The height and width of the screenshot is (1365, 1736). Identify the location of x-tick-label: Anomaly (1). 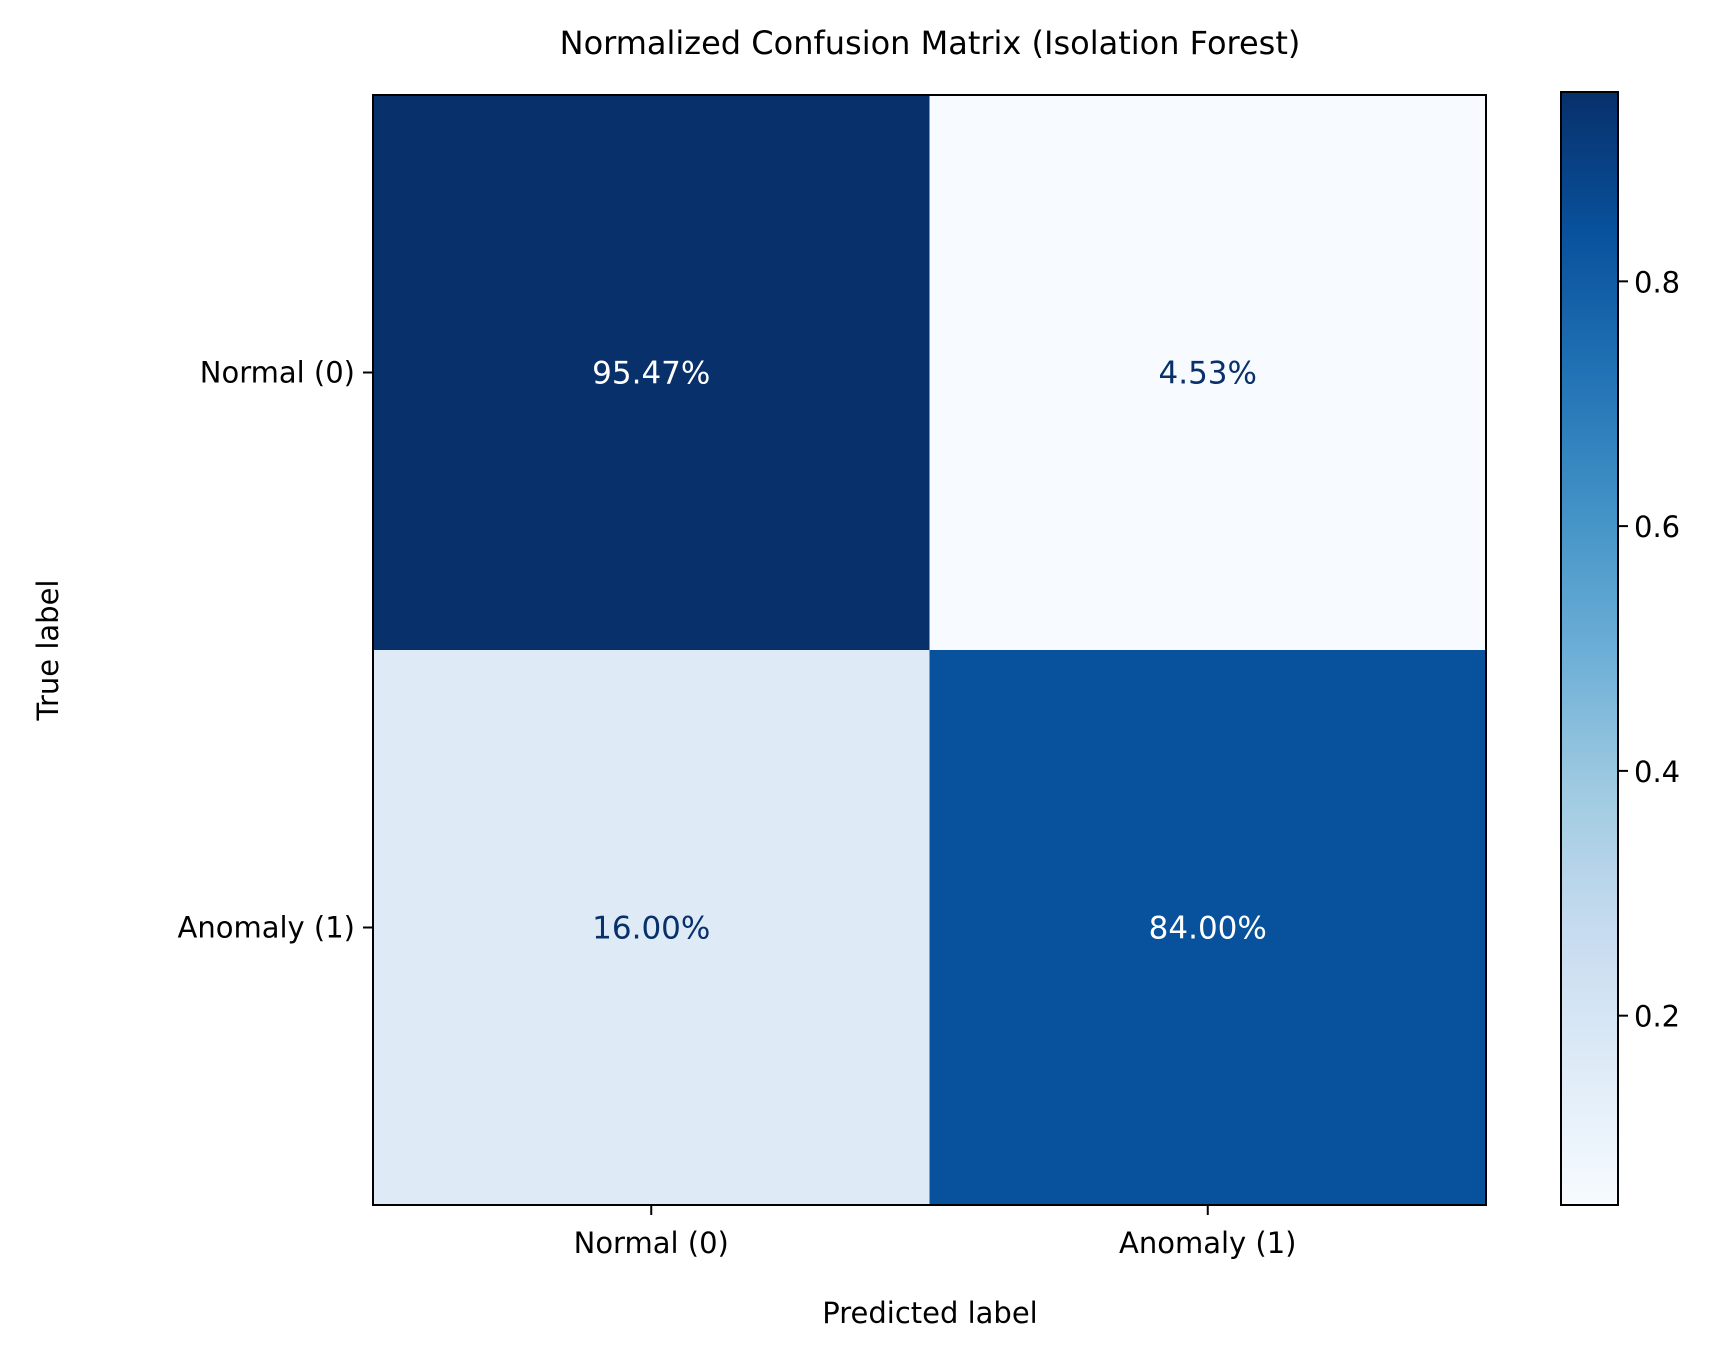
(1208, 1243).